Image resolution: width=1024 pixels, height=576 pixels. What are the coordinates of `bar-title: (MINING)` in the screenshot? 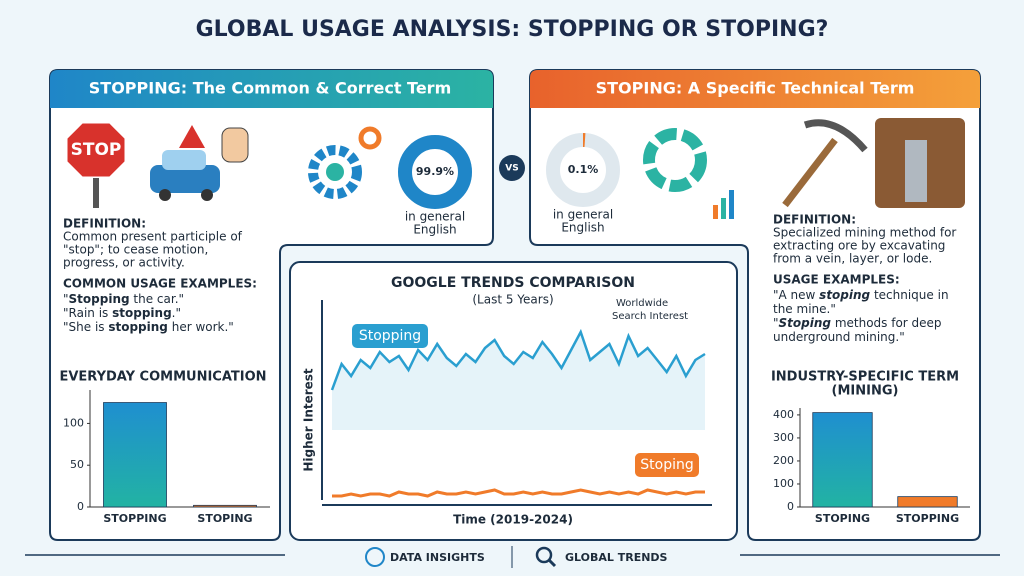 It's located at (865, 391).